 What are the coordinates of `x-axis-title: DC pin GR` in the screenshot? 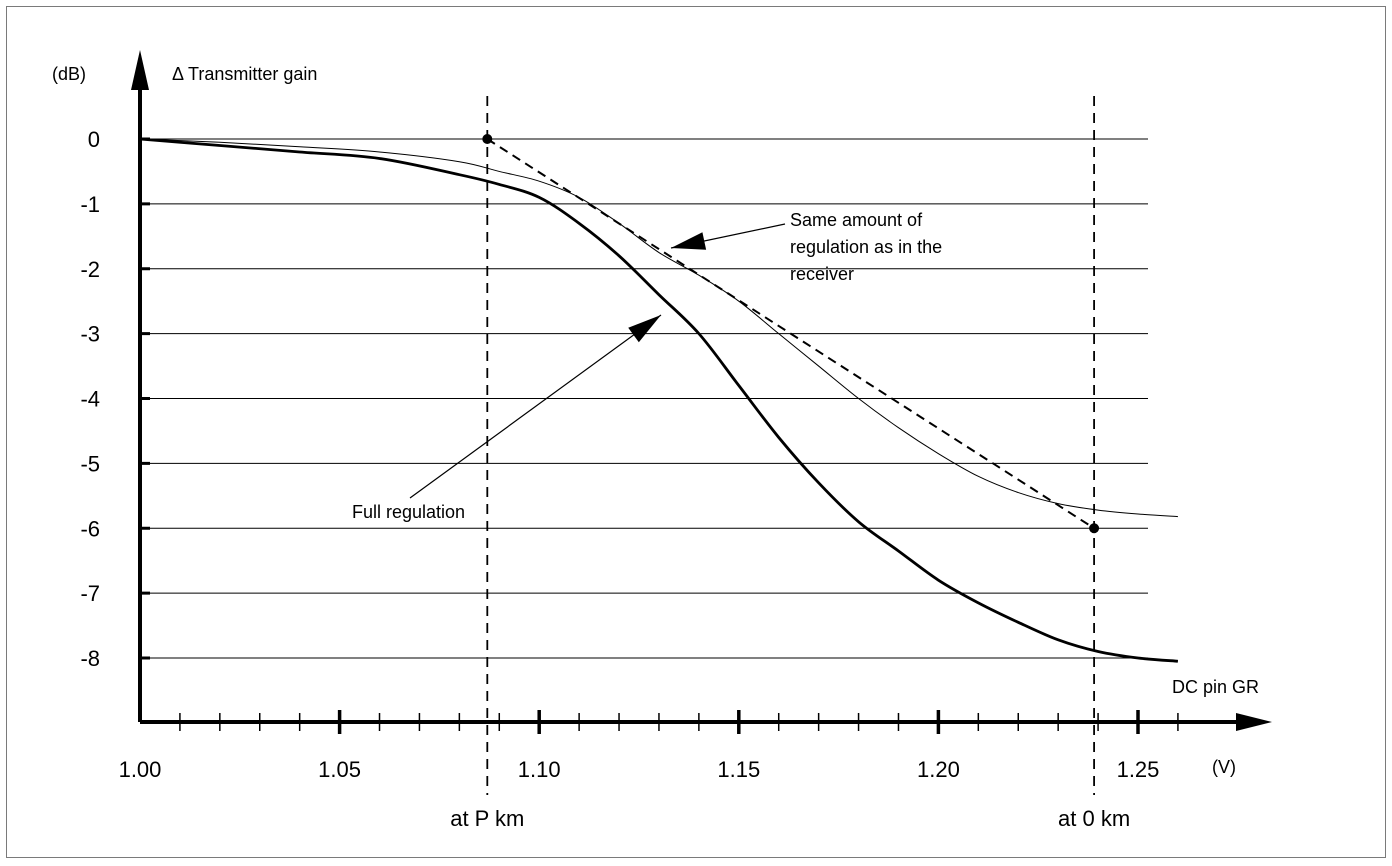 It's located at (1215, 687).